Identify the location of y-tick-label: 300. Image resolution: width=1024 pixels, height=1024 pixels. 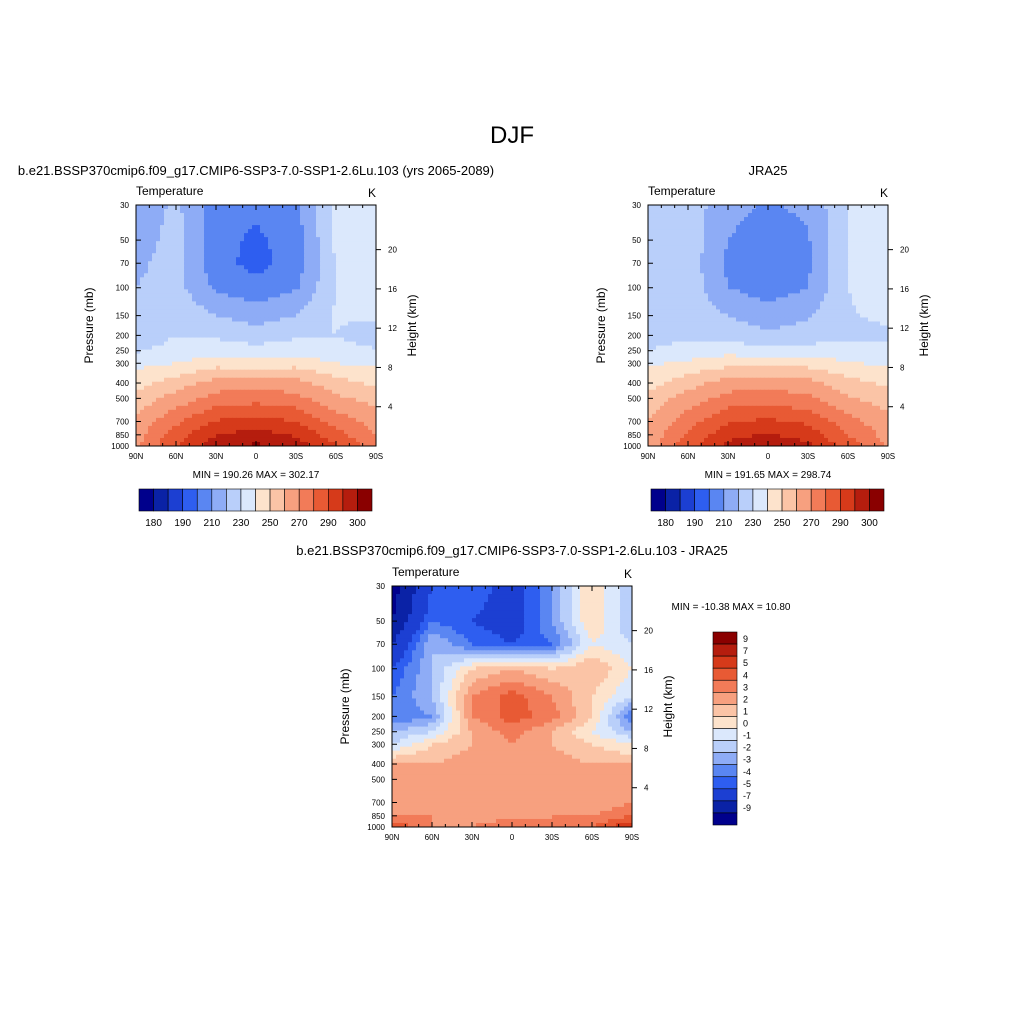
(123, 363).